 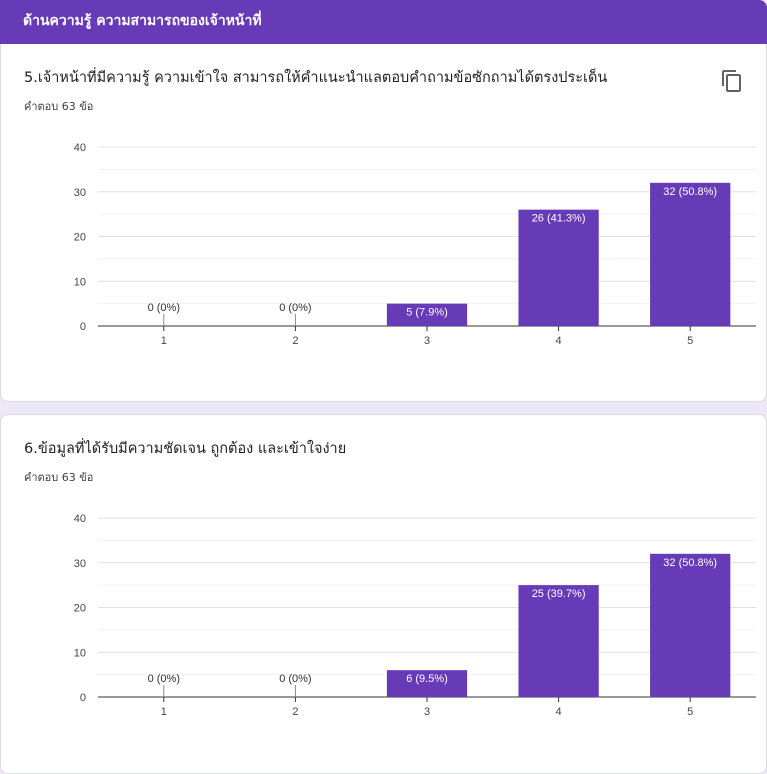 What do you see at coordinates (559, 219) in the screenshot?
I see `data-label: 26 (41.3%)` at bounding box center [559, 219].